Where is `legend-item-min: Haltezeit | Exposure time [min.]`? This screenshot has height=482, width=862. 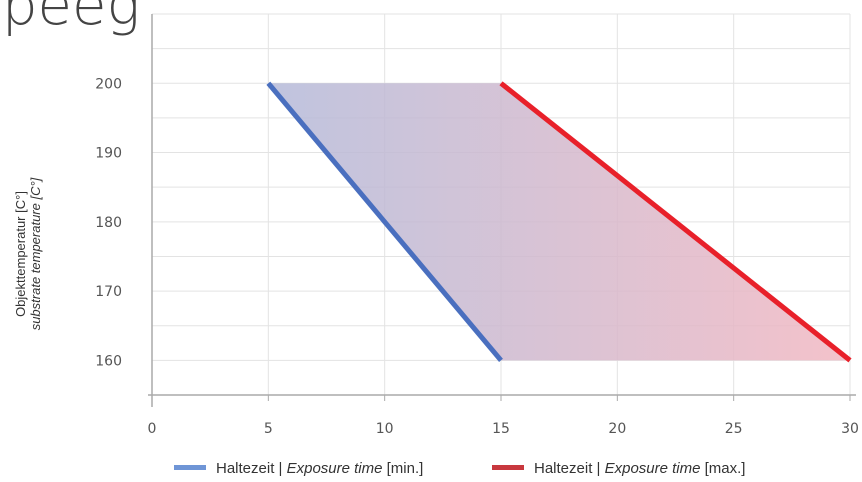
legend-item-min: Haltezeit | Exposure time [min.] is located at coordinates (298, 468).